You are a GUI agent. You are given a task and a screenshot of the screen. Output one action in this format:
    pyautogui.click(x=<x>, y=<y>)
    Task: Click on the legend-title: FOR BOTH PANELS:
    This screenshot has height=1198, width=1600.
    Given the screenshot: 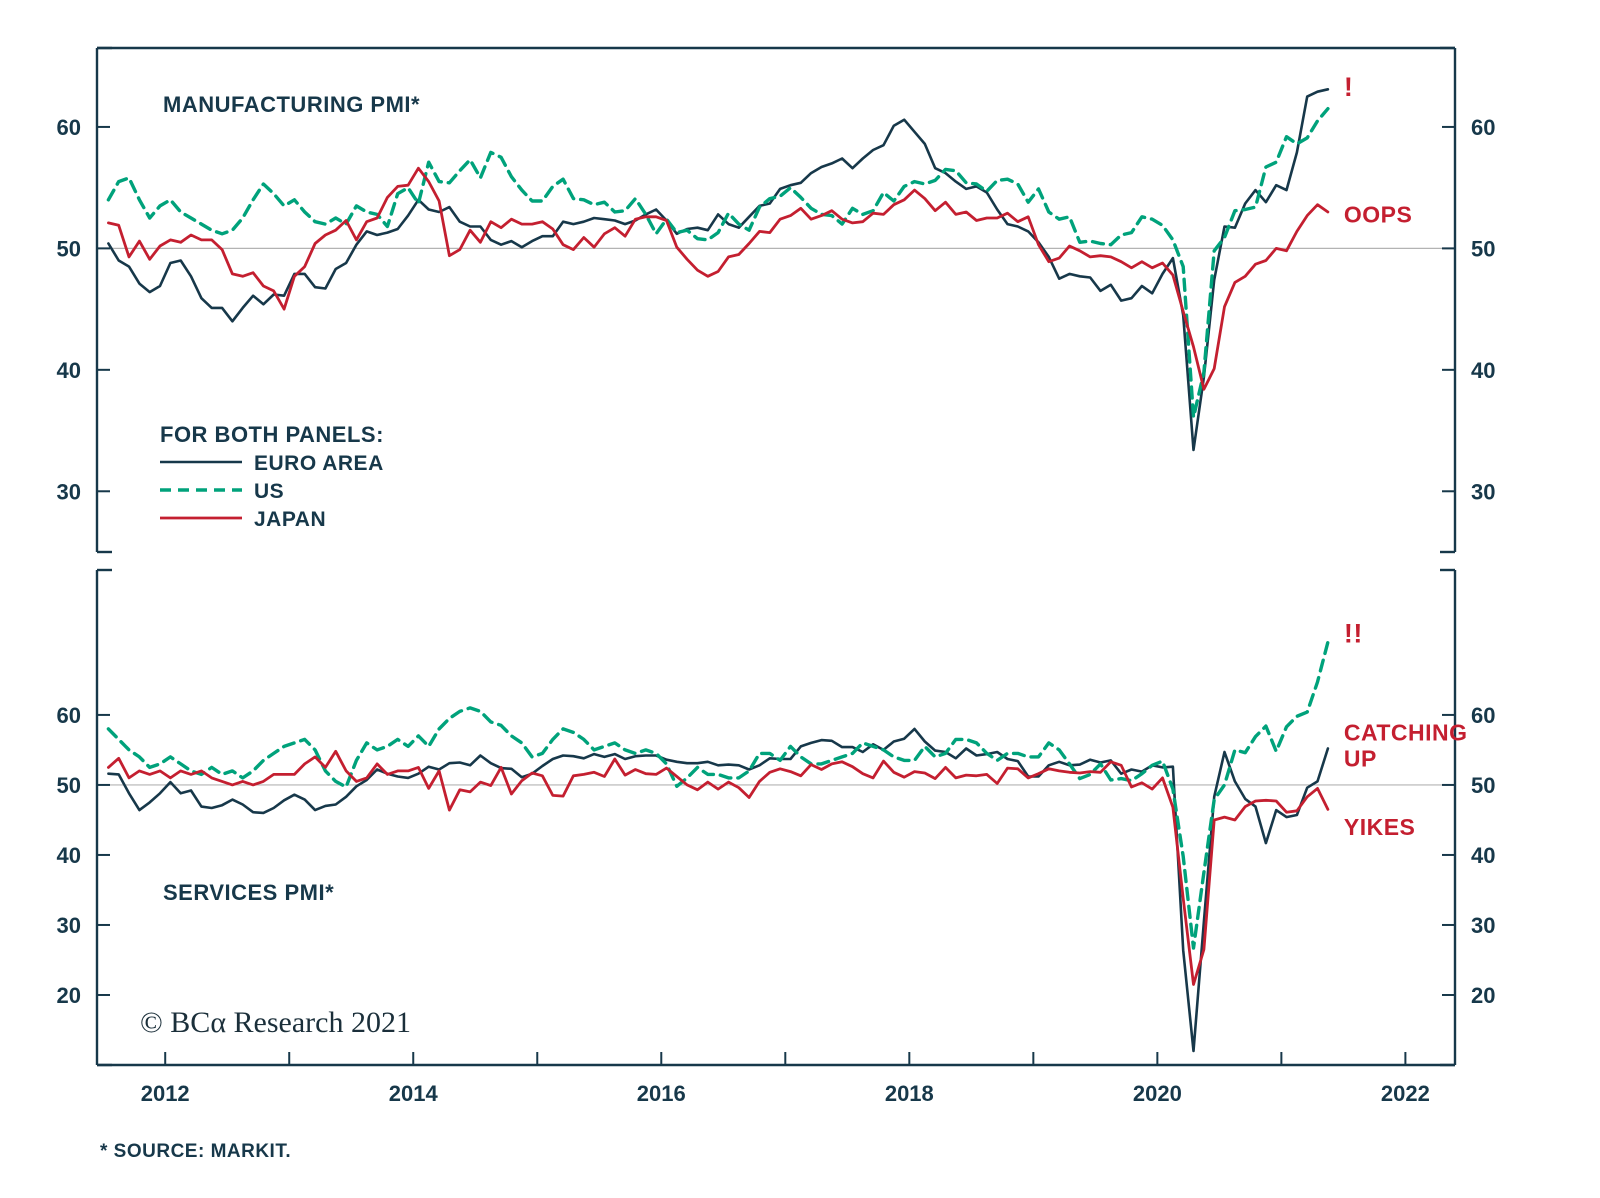 What is the action you would take?
    pyautogui.click(x=272, y=434)
    